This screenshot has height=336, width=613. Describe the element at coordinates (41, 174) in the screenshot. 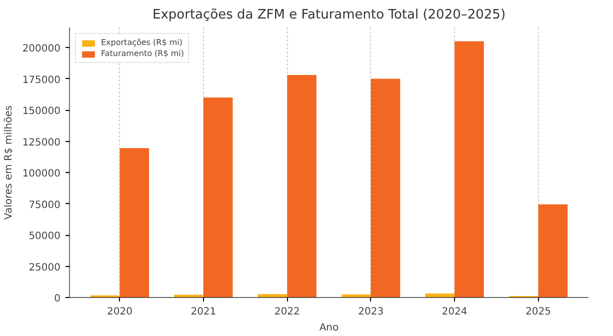

I see `y-tick-label: 100000` at that location.